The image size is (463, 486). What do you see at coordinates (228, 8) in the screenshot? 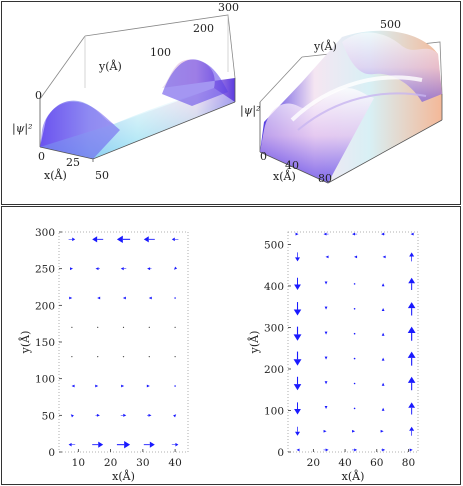
I see `left-ytick-300: 300` at bounding box center [228, 8].